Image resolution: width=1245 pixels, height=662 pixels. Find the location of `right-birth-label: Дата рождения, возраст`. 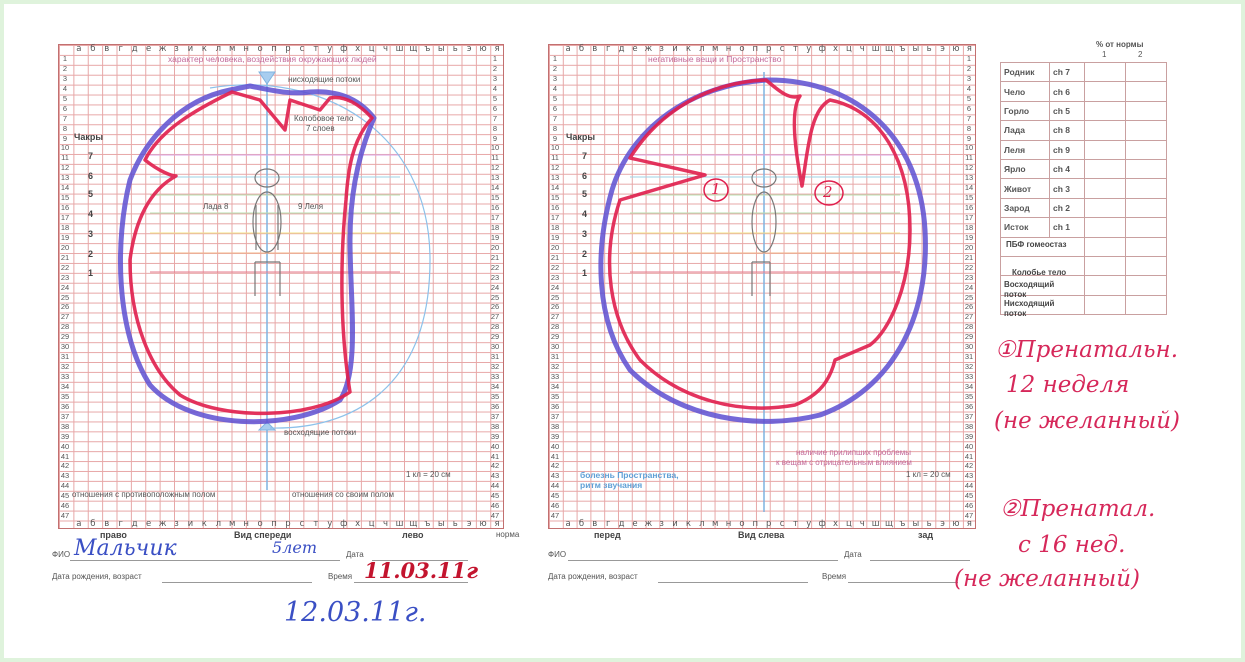

right-birth-label: Дата рождения, возраст is located at coordinates (593, 576).